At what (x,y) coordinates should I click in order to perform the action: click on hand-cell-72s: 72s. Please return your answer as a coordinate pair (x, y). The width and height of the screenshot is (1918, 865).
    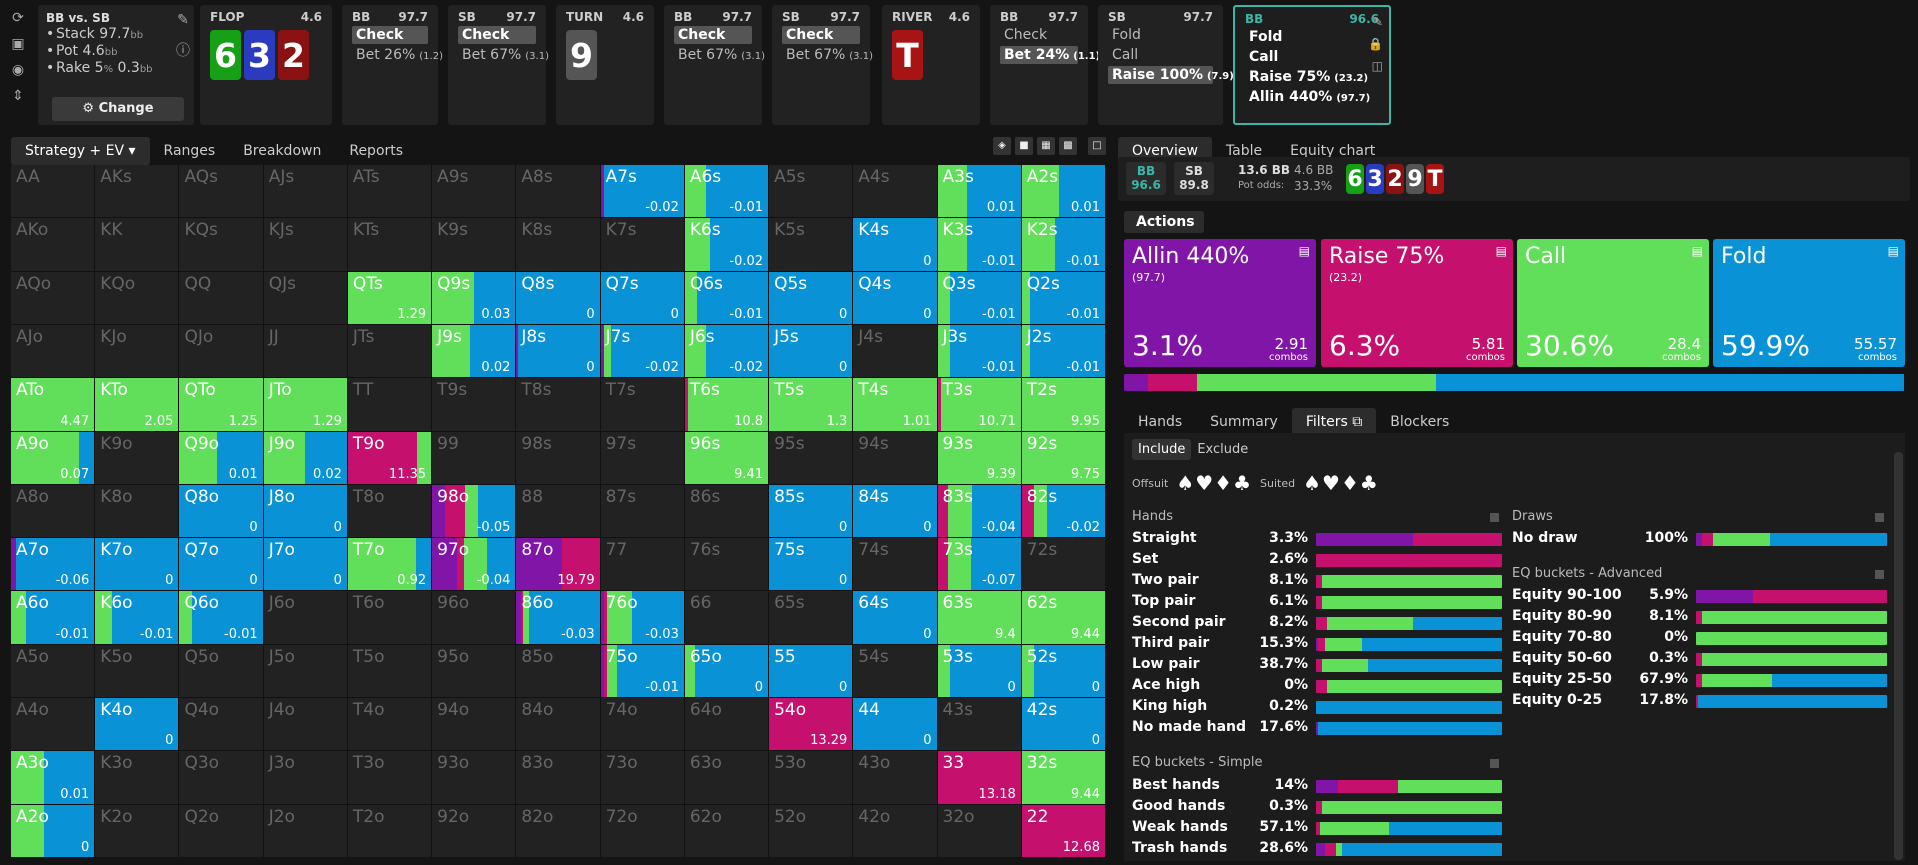
    Looking at the image, I should click on (1063, 564).